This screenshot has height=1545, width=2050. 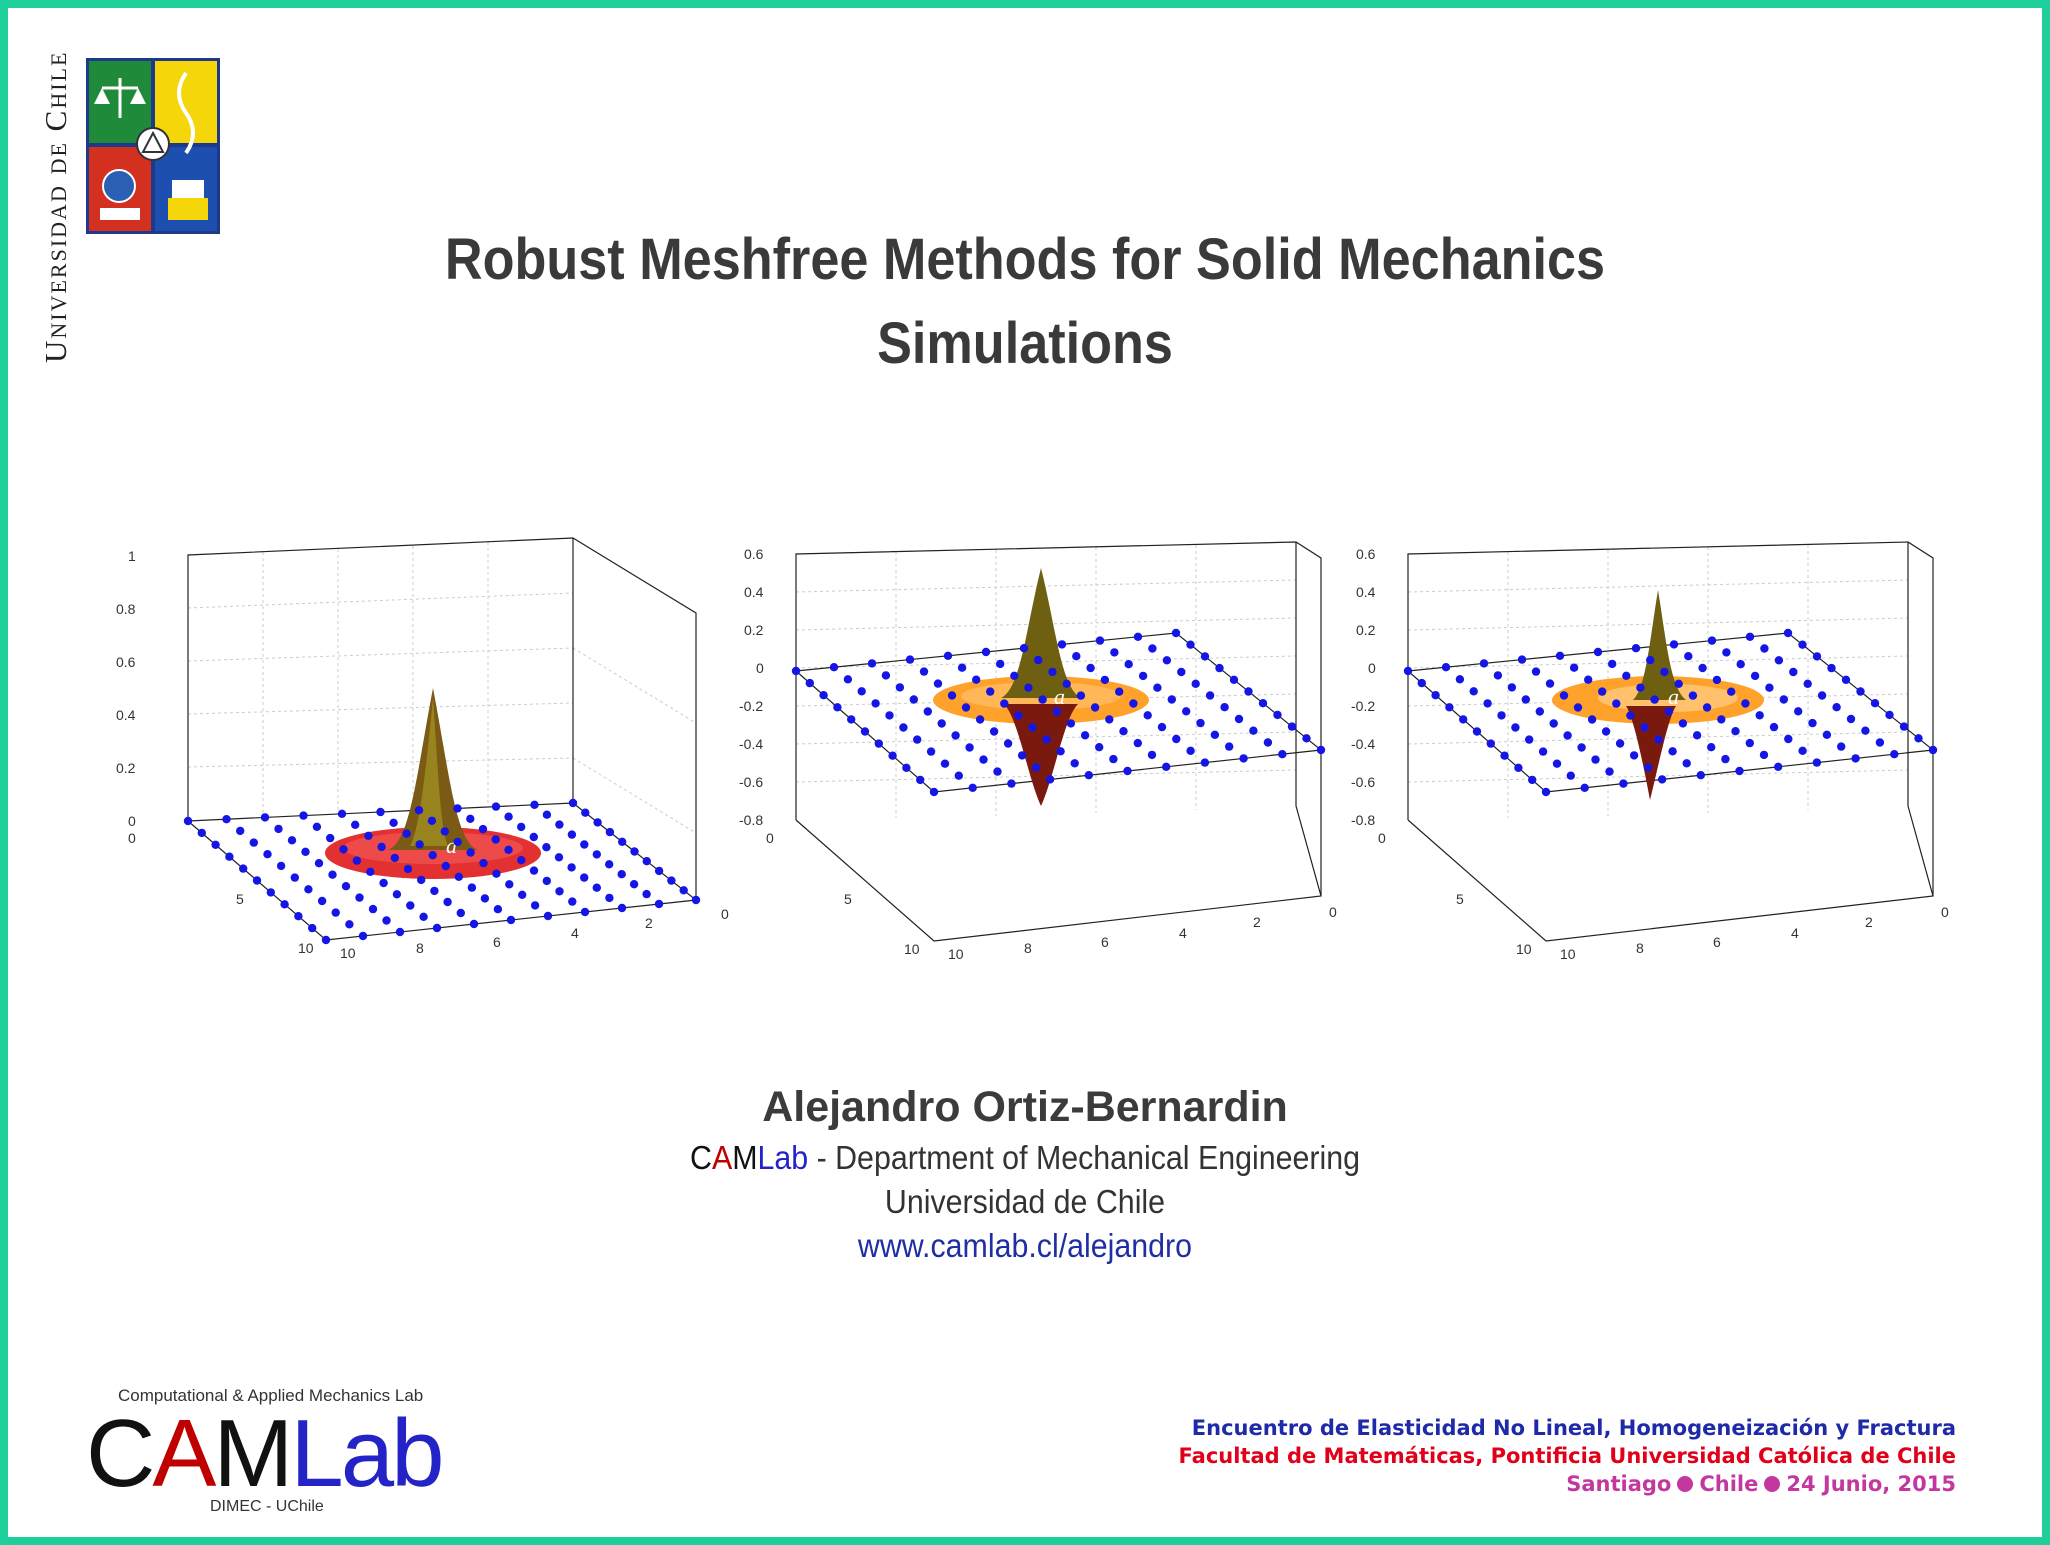 What do you see at coordinates (760, 668) in the screenshot?
I see `z-tick: 0` at bounding box center [760, 668].